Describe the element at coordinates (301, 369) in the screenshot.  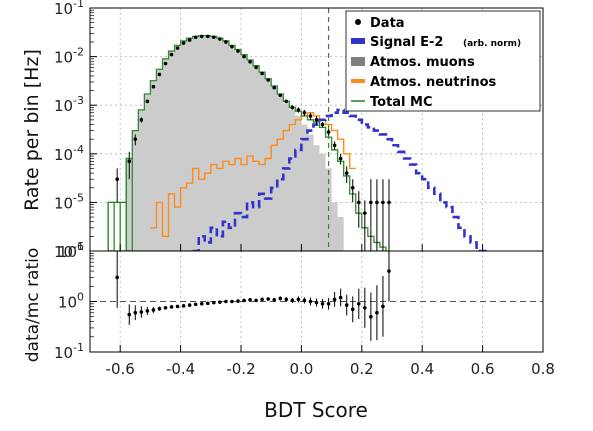
I see `x-tick-label: 0.0` at that location.